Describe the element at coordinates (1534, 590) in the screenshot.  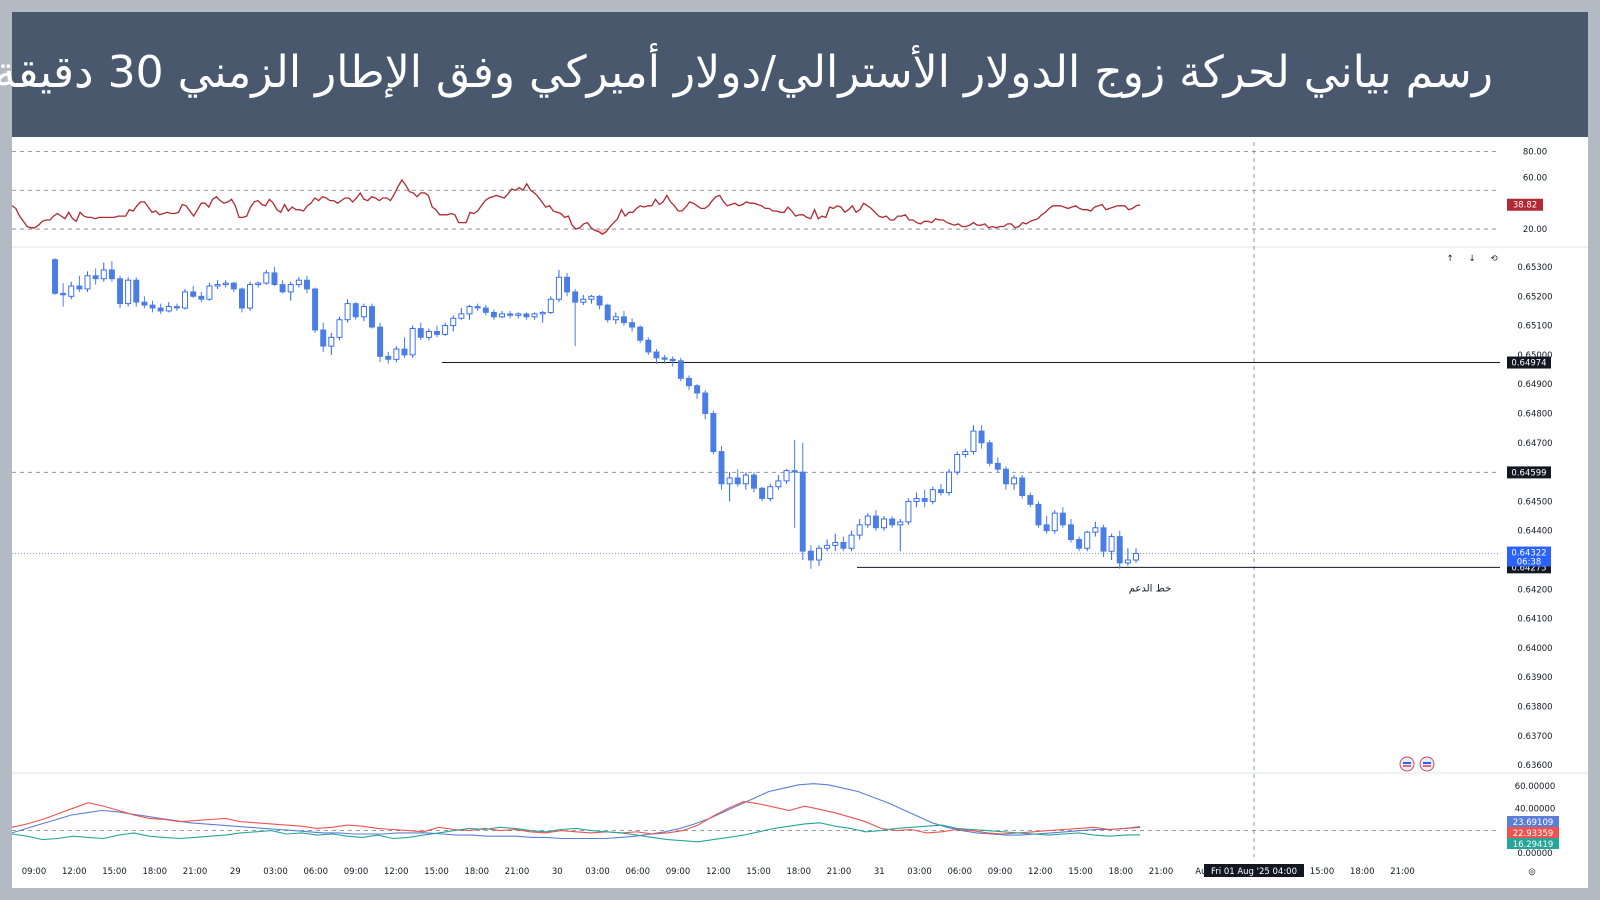
I see `price-tick-label: 0.64200` at that location.